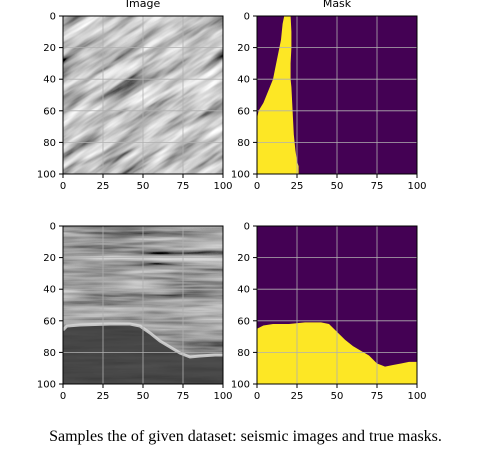 This screenshot has height=456, width=491. Describe the element at coordinates (278, 95) in the screenshot. I see `salt-mask-region` at that location.